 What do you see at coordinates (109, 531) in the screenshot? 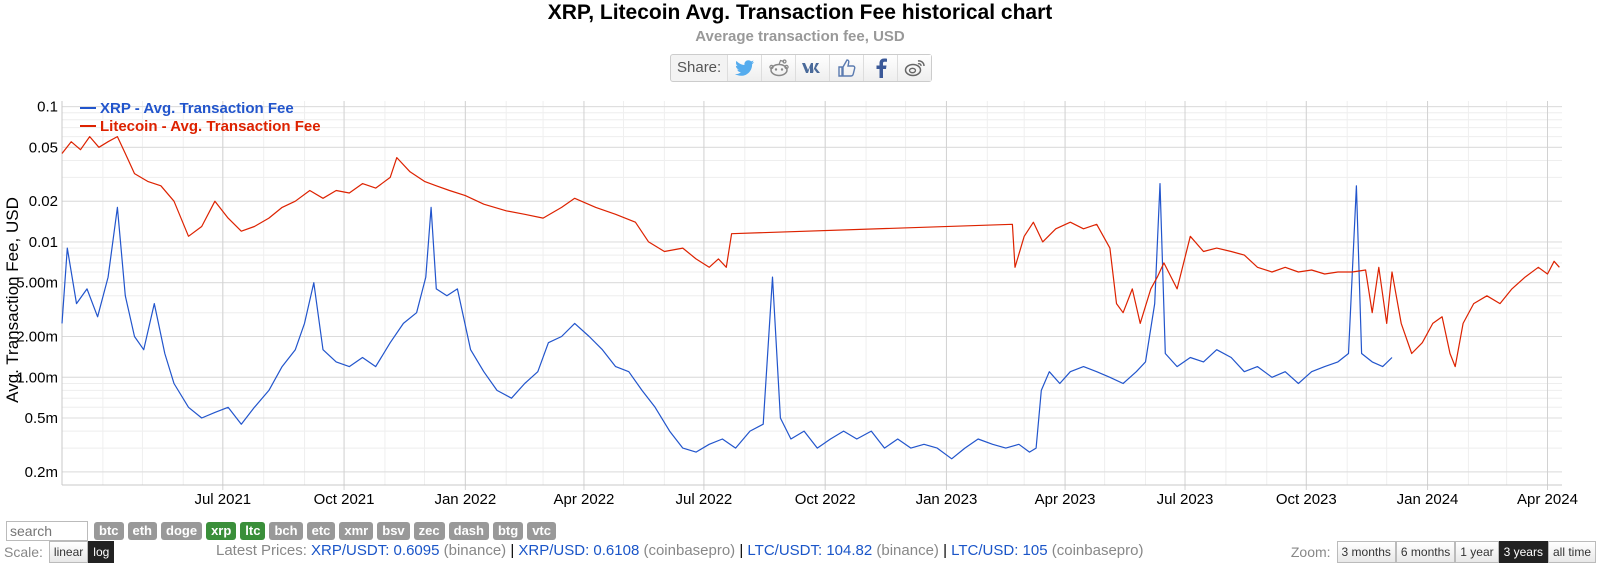
I see `coin-button-btc: btc` at bounding box center [109, 531].